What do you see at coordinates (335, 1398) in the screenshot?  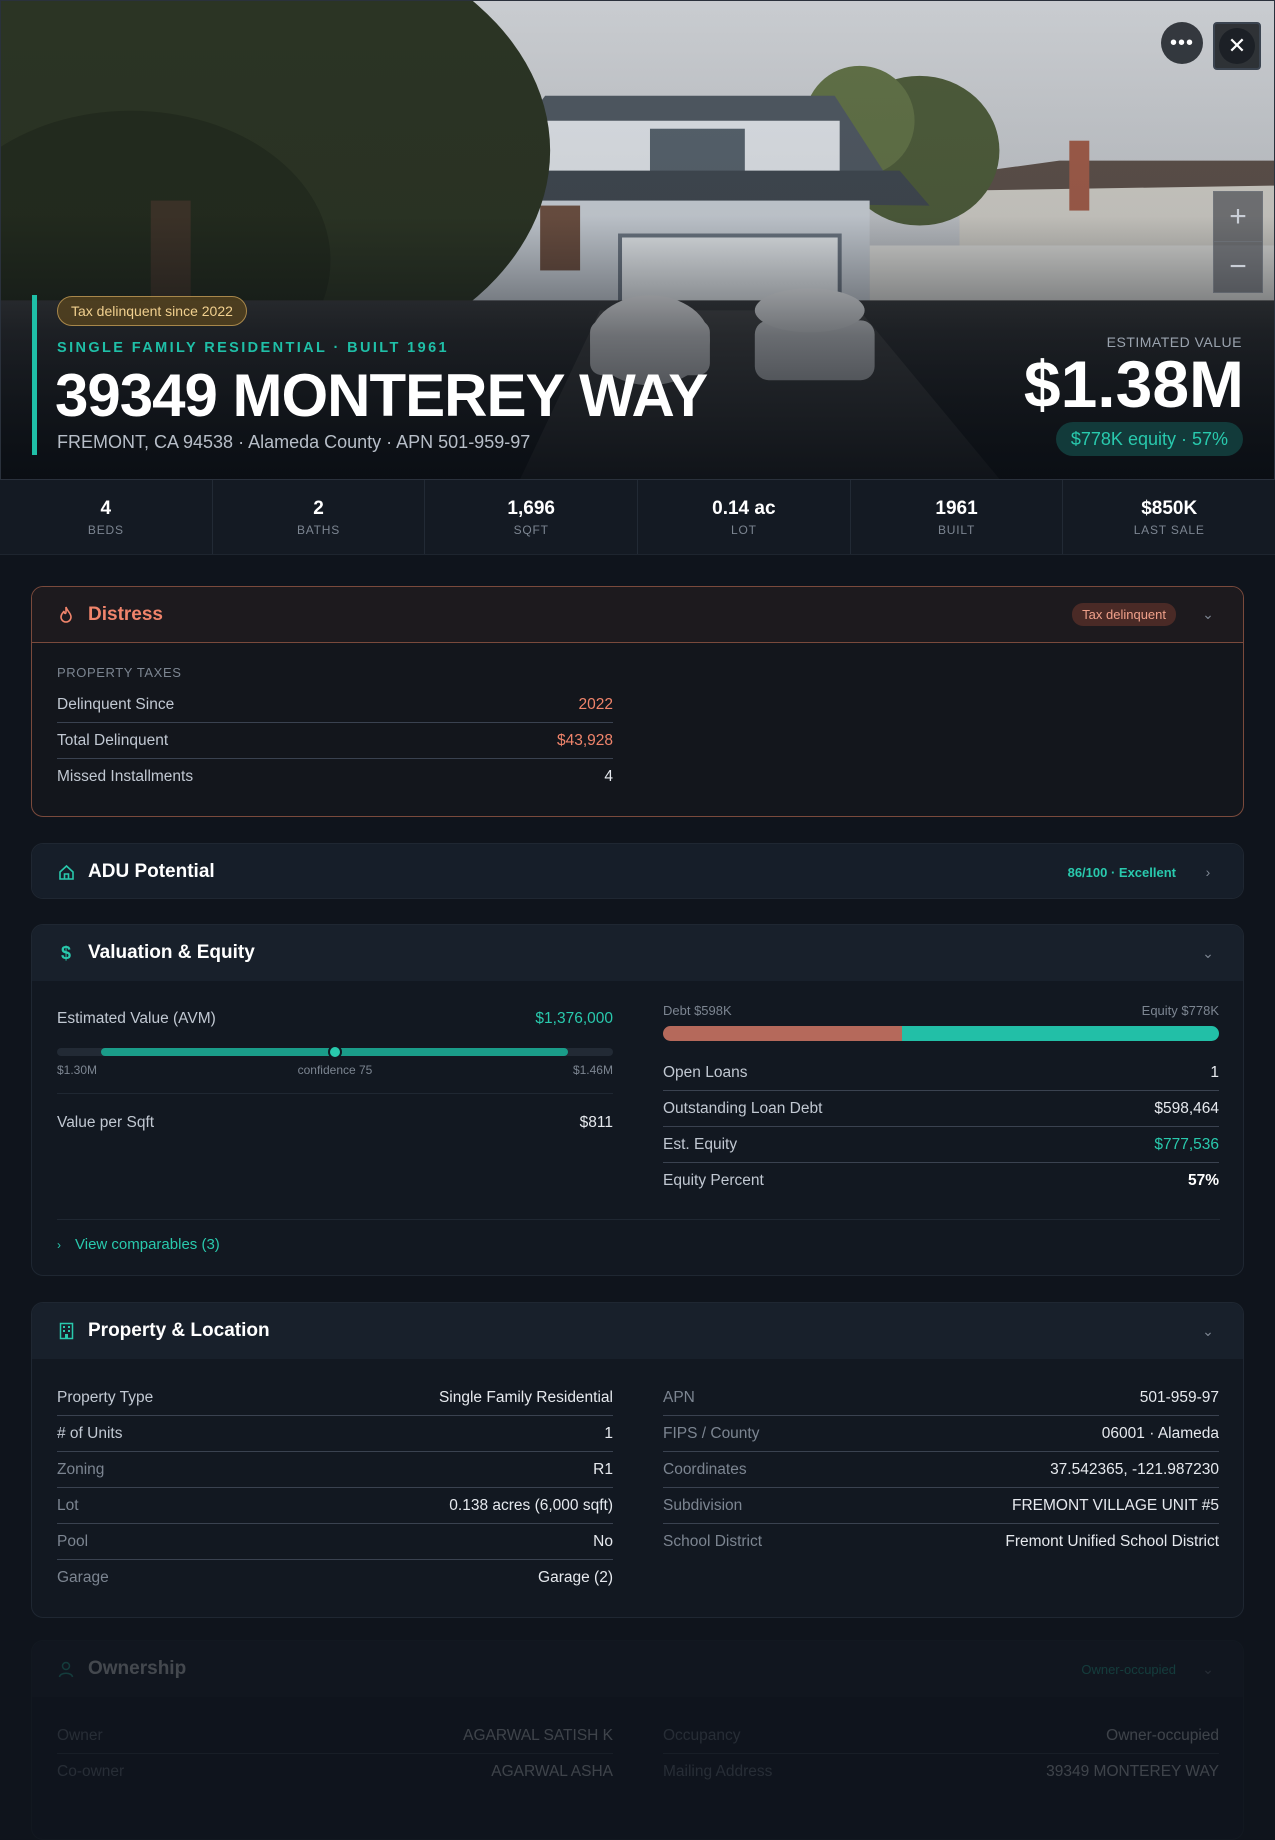 I see `table-row: Property Type Single Family Residential` at bounding box center [335, 1398].